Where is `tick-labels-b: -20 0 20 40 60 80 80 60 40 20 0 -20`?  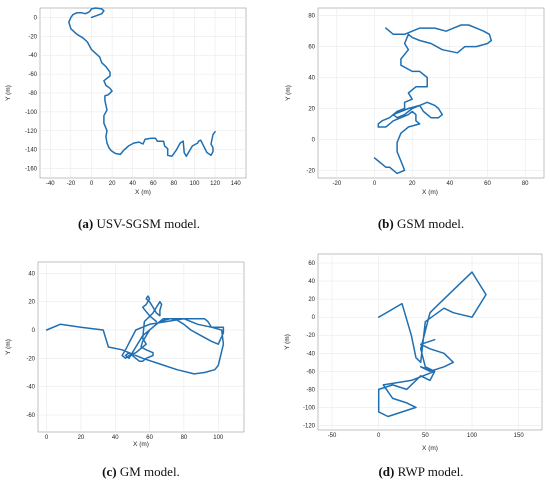
tick-labels-b: -20 0 20 40 60 80 80 60 40 20 0 -20 is located at coordinates (417, 100).